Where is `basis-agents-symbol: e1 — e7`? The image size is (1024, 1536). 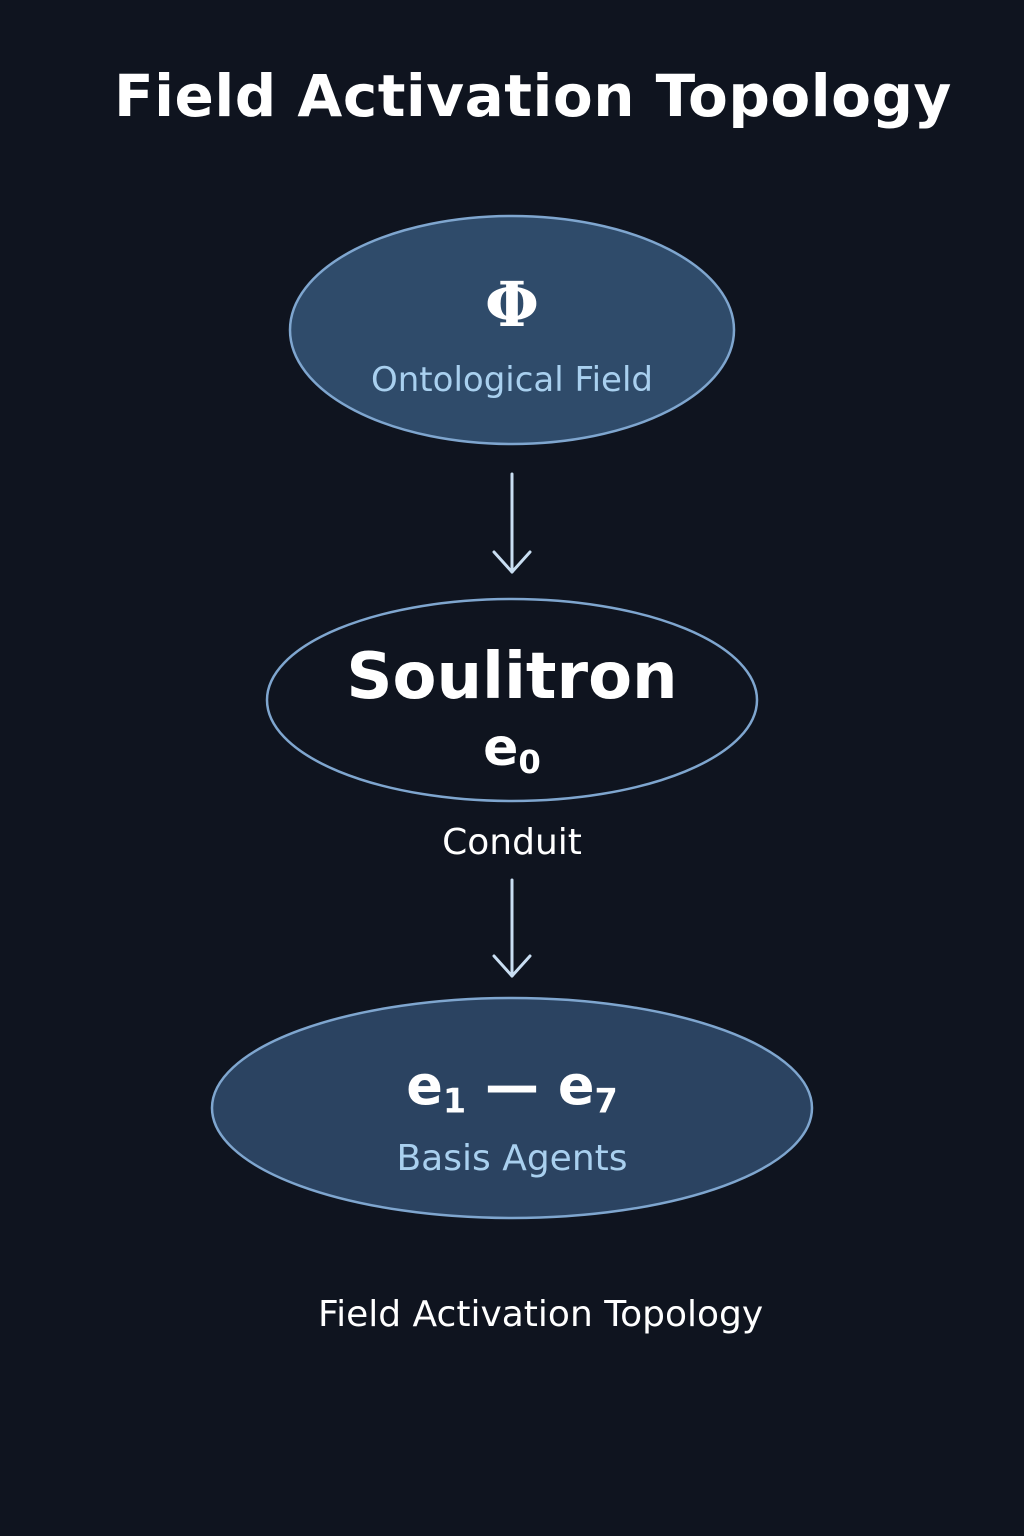
basis-agents-symbol: e1 — e7 is located at coordinates (512, 1087).